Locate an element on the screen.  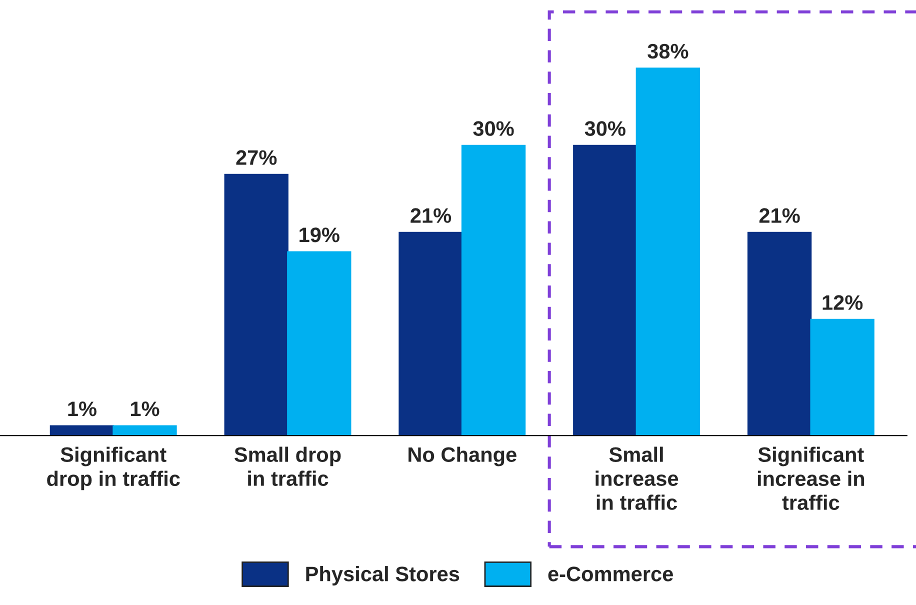
x-tick-label: Small increase in traffic is located at coordinates (637, 478).